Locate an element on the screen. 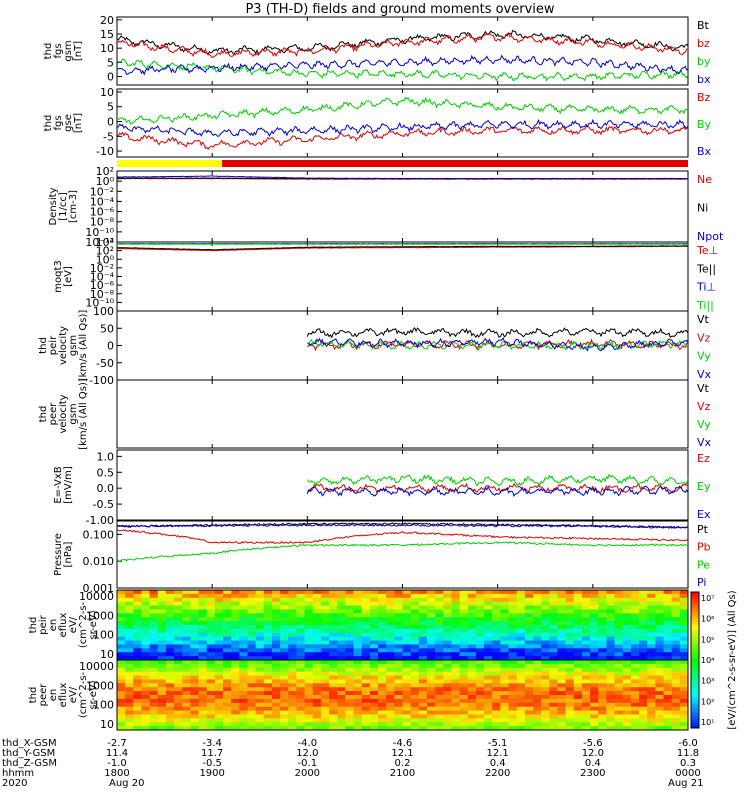 The width and height of the screenshot is (750, 800). time-row-value: 12.1 is located at coordinates (498, 753).